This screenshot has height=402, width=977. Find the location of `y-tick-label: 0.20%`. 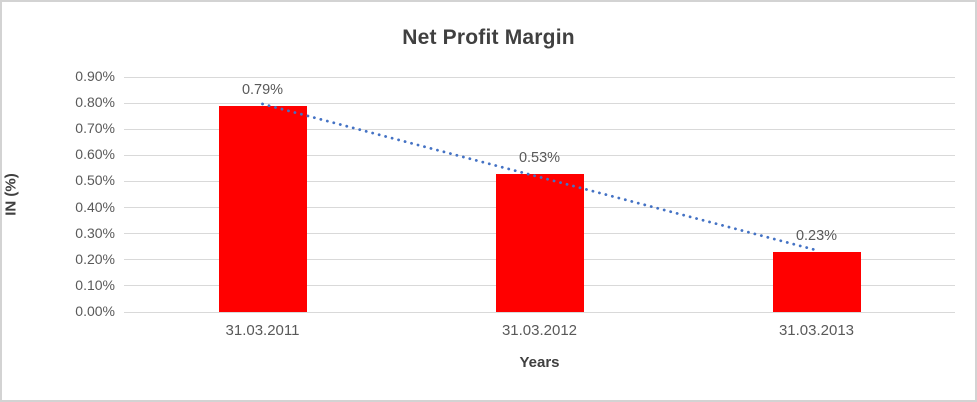

y-tick-label: 0.20% is located at coordinates (95, 258).